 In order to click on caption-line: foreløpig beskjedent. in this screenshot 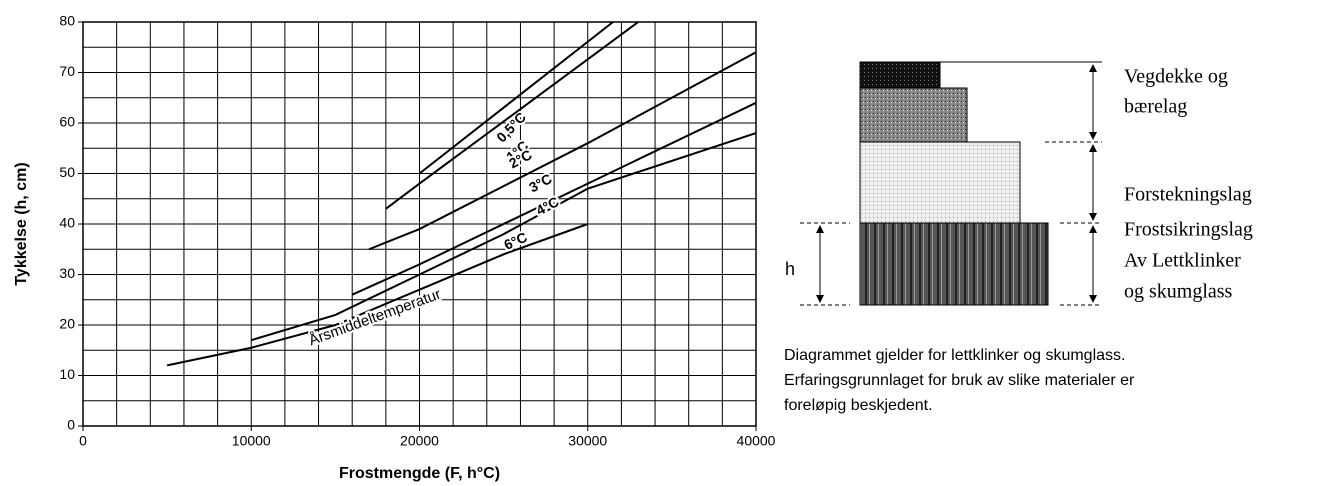, I will do `click(858, 405)`.